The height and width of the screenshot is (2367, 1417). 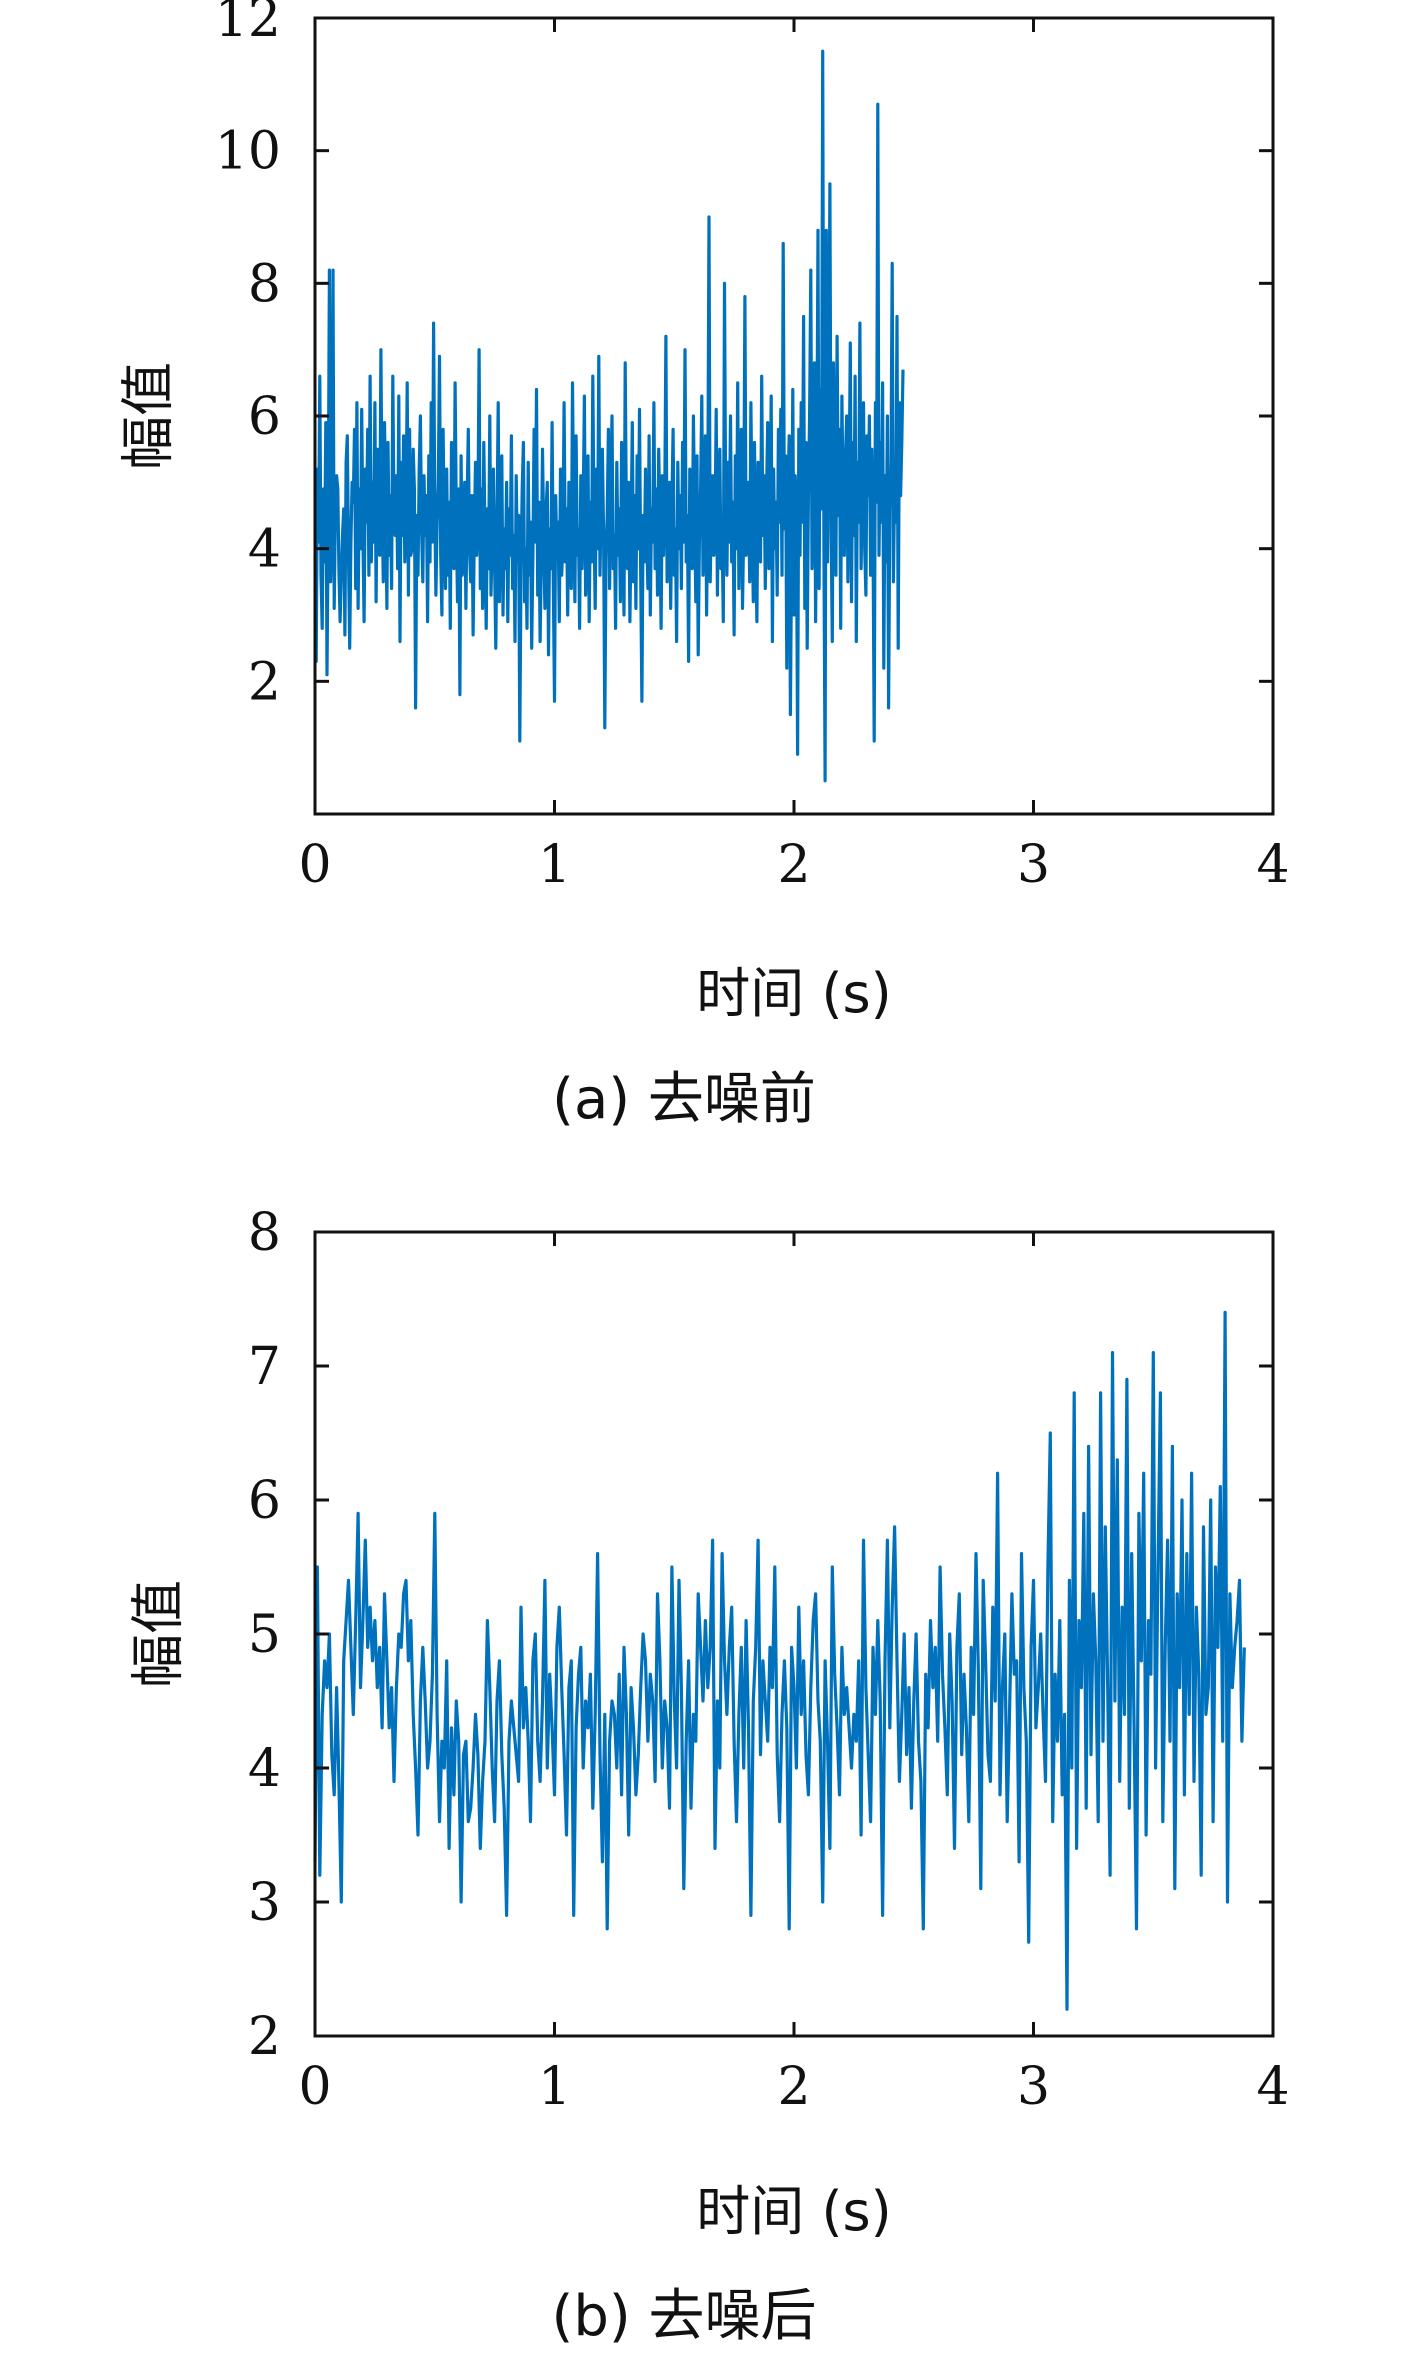 I want to click on y-tick-label: 5, so click(x=264, y=1635).